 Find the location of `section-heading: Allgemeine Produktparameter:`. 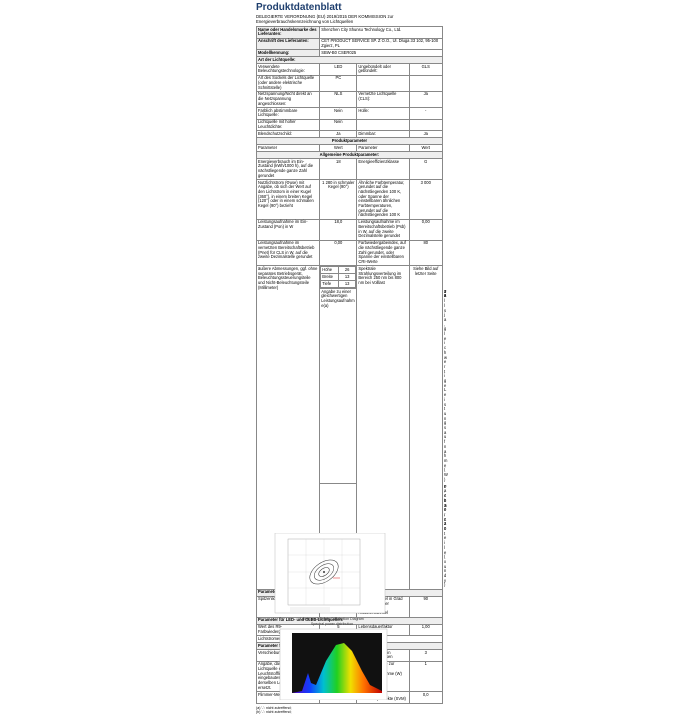

section-heading: Allgemeine Produktparameter: is located at coordinates (350, 155).